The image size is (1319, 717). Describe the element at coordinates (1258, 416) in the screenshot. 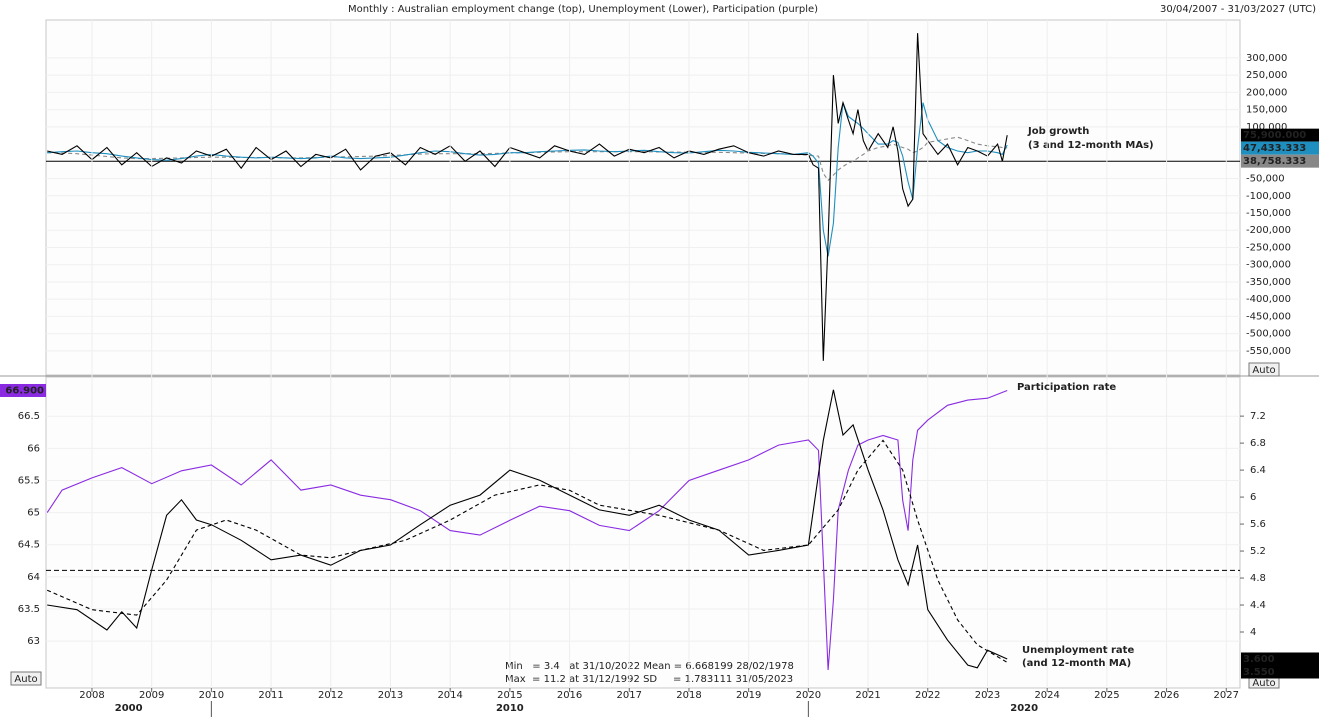

I see `y2-tick-label: 7.2` at that location.